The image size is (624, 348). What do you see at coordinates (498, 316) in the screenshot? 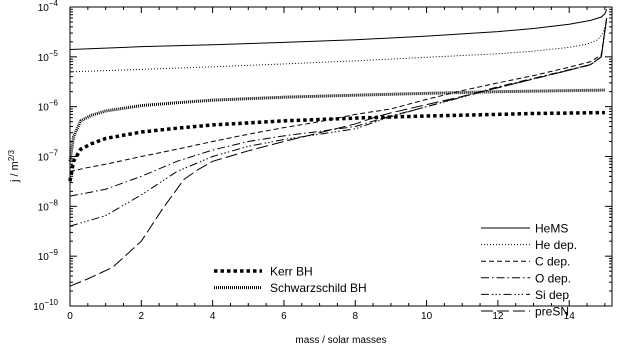
I see `x-tick-label: 12` at bounding box center [498, 316].